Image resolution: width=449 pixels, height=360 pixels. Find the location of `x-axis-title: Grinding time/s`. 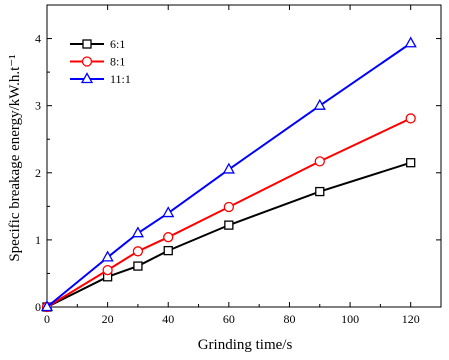

x-axis-title: Grinding time/s is located at coordinates (245, 345).